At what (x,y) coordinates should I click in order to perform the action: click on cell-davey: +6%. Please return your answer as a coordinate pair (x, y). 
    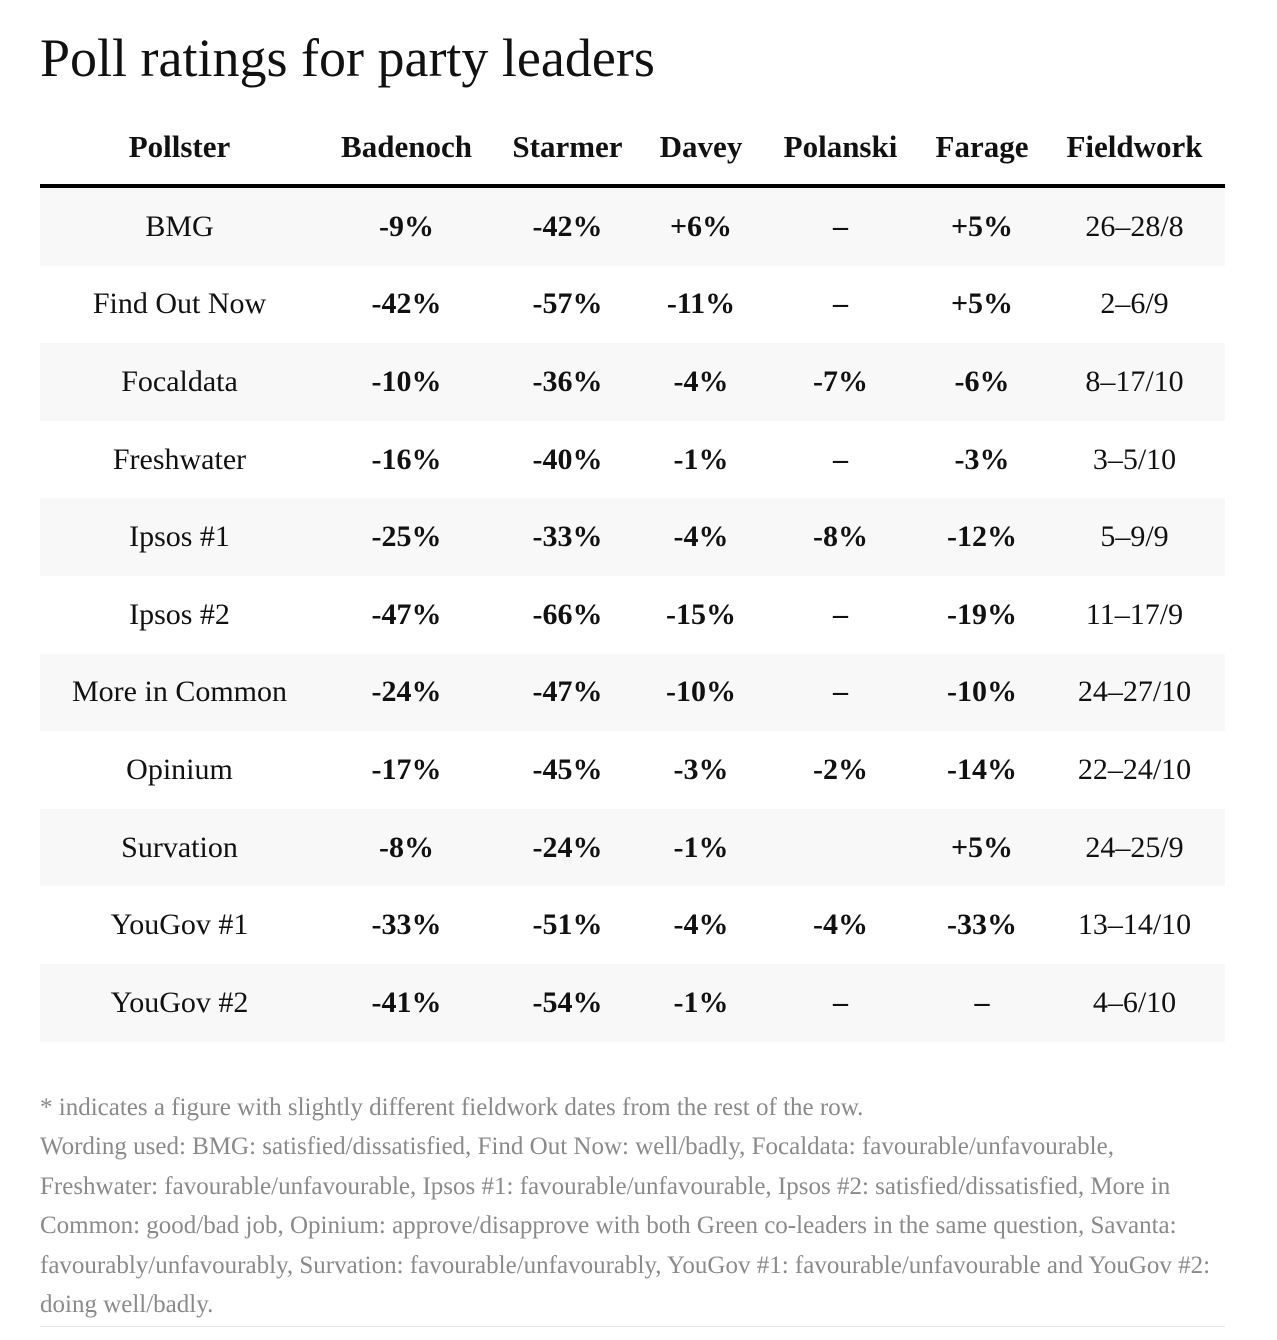
    Looking at the image, I should click on (701, 226).